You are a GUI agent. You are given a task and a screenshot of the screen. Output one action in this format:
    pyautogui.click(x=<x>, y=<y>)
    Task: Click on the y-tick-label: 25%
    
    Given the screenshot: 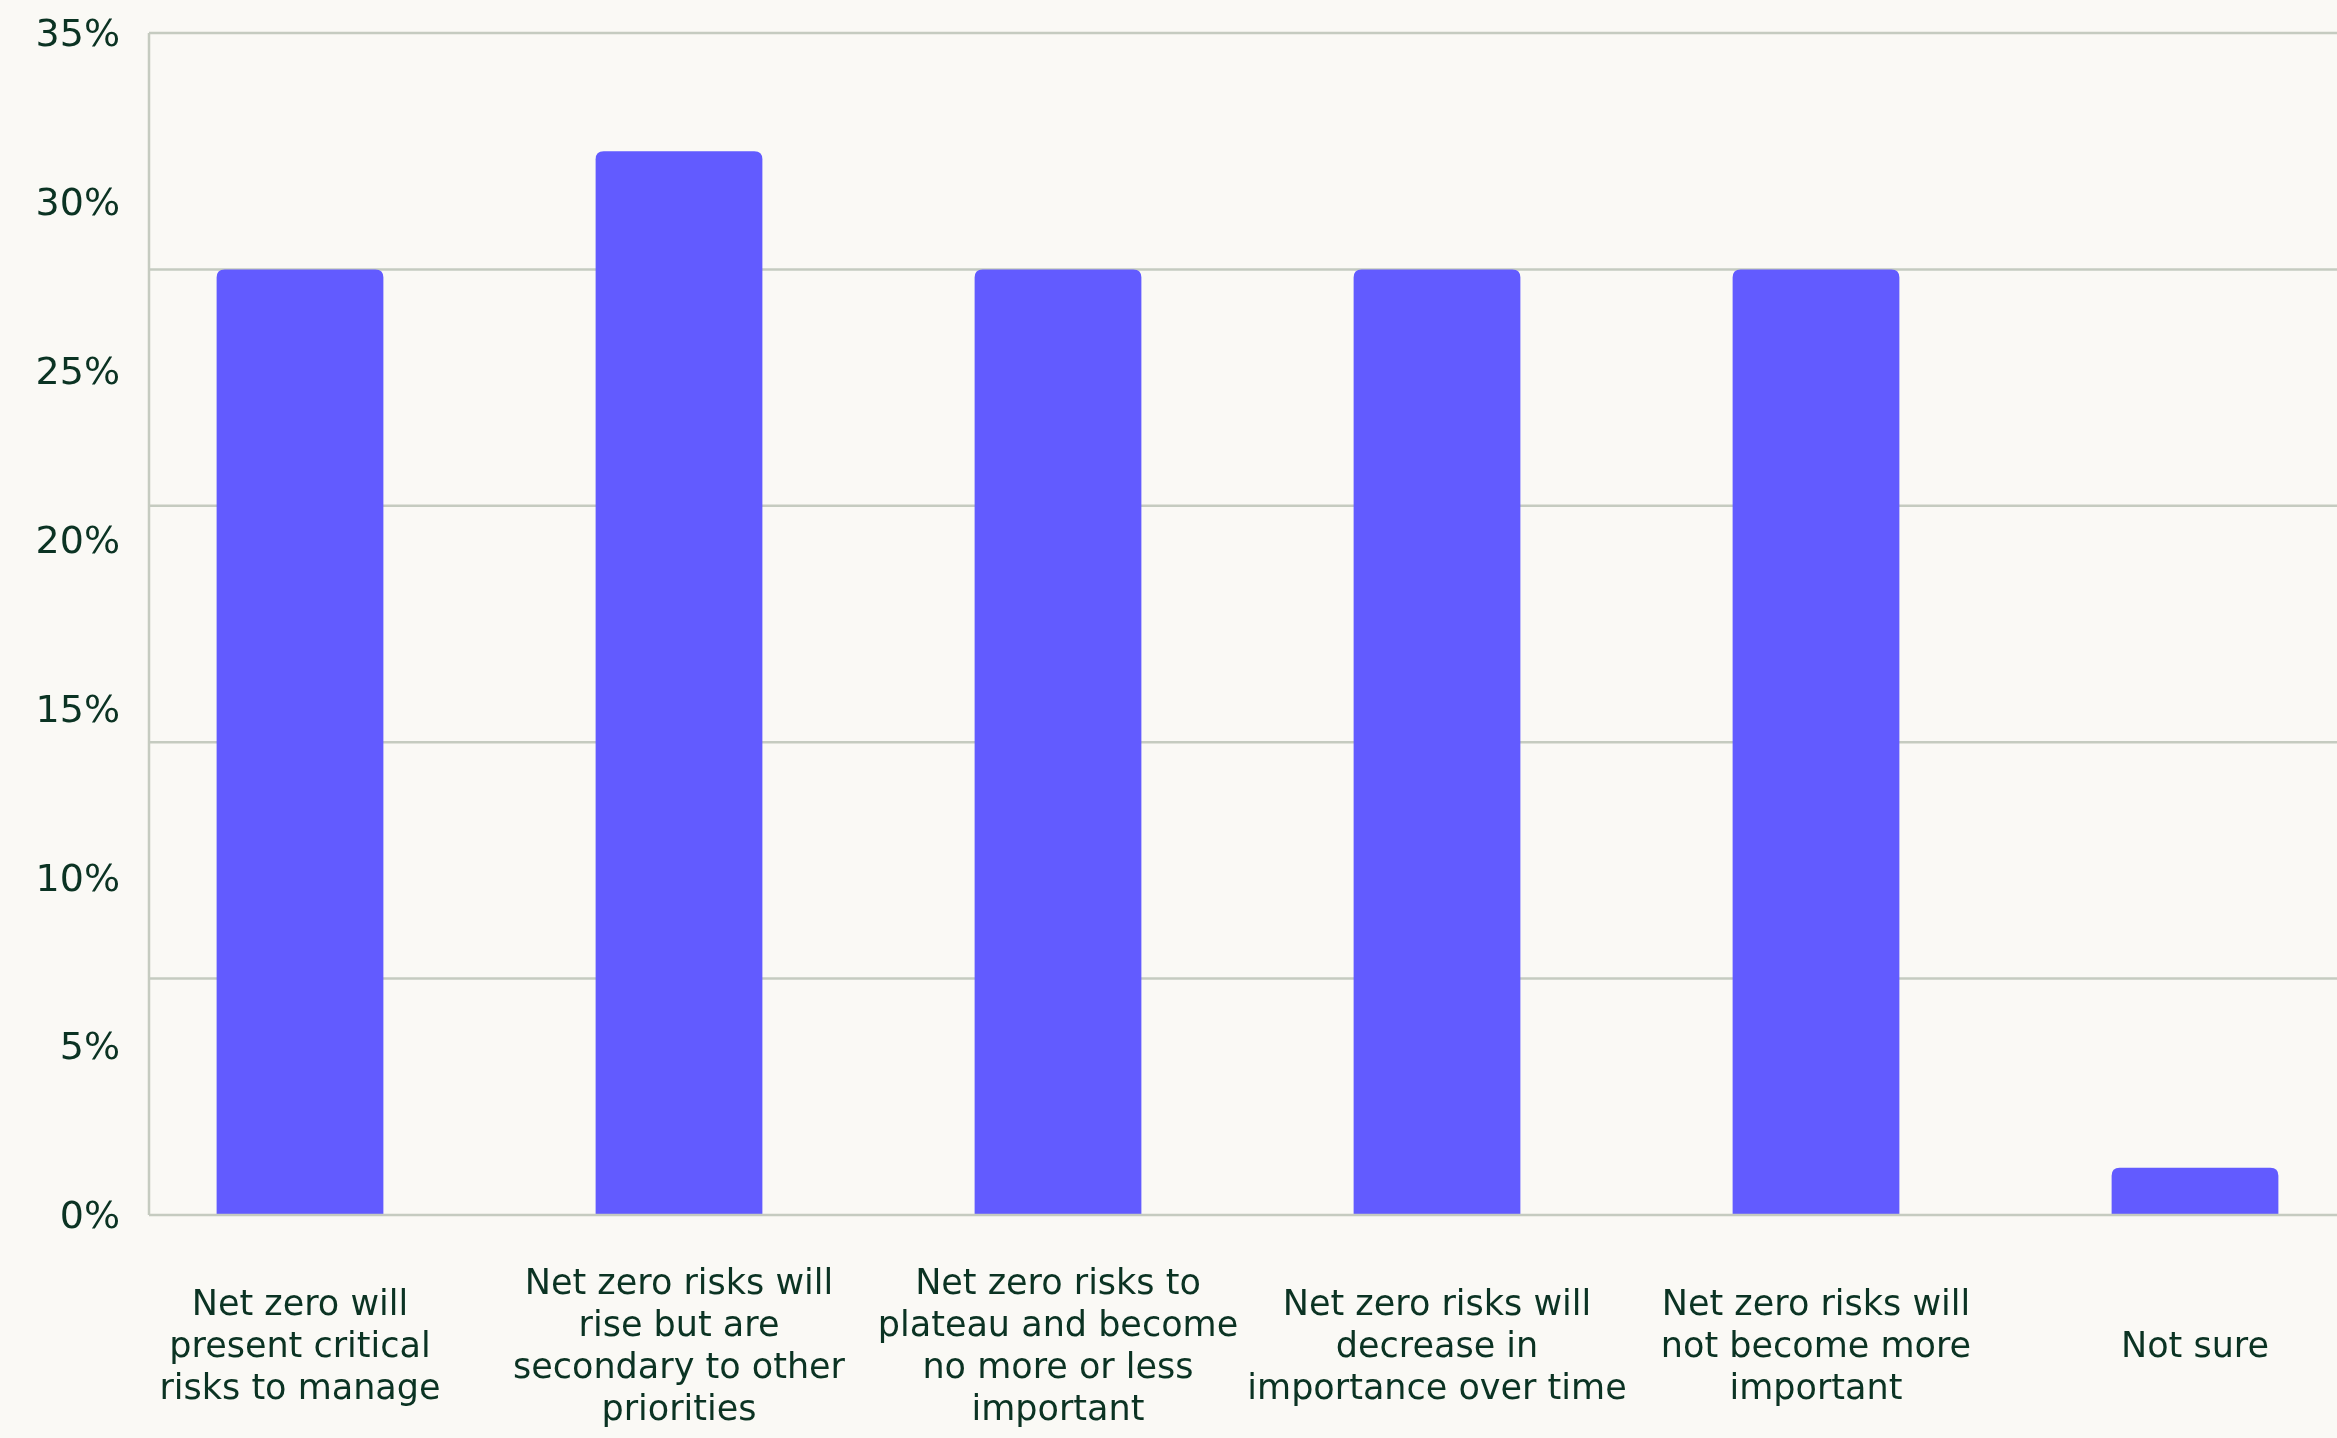 What is the action you would take?
    pyautogui.click(x=77, y=371)
    